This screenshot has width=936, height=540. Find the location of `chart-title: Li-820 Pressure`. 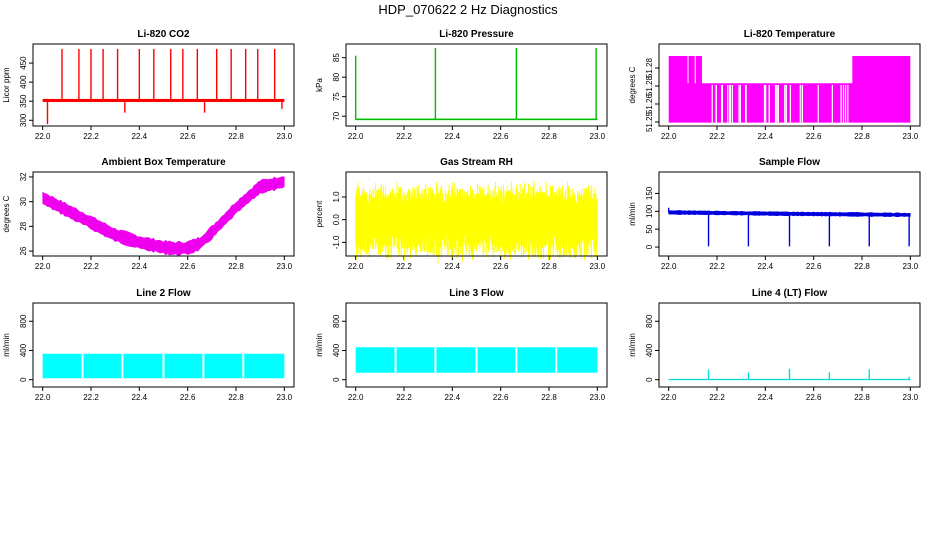

chart-title: Li-820 Pressure is located at coordinates (476, 34).